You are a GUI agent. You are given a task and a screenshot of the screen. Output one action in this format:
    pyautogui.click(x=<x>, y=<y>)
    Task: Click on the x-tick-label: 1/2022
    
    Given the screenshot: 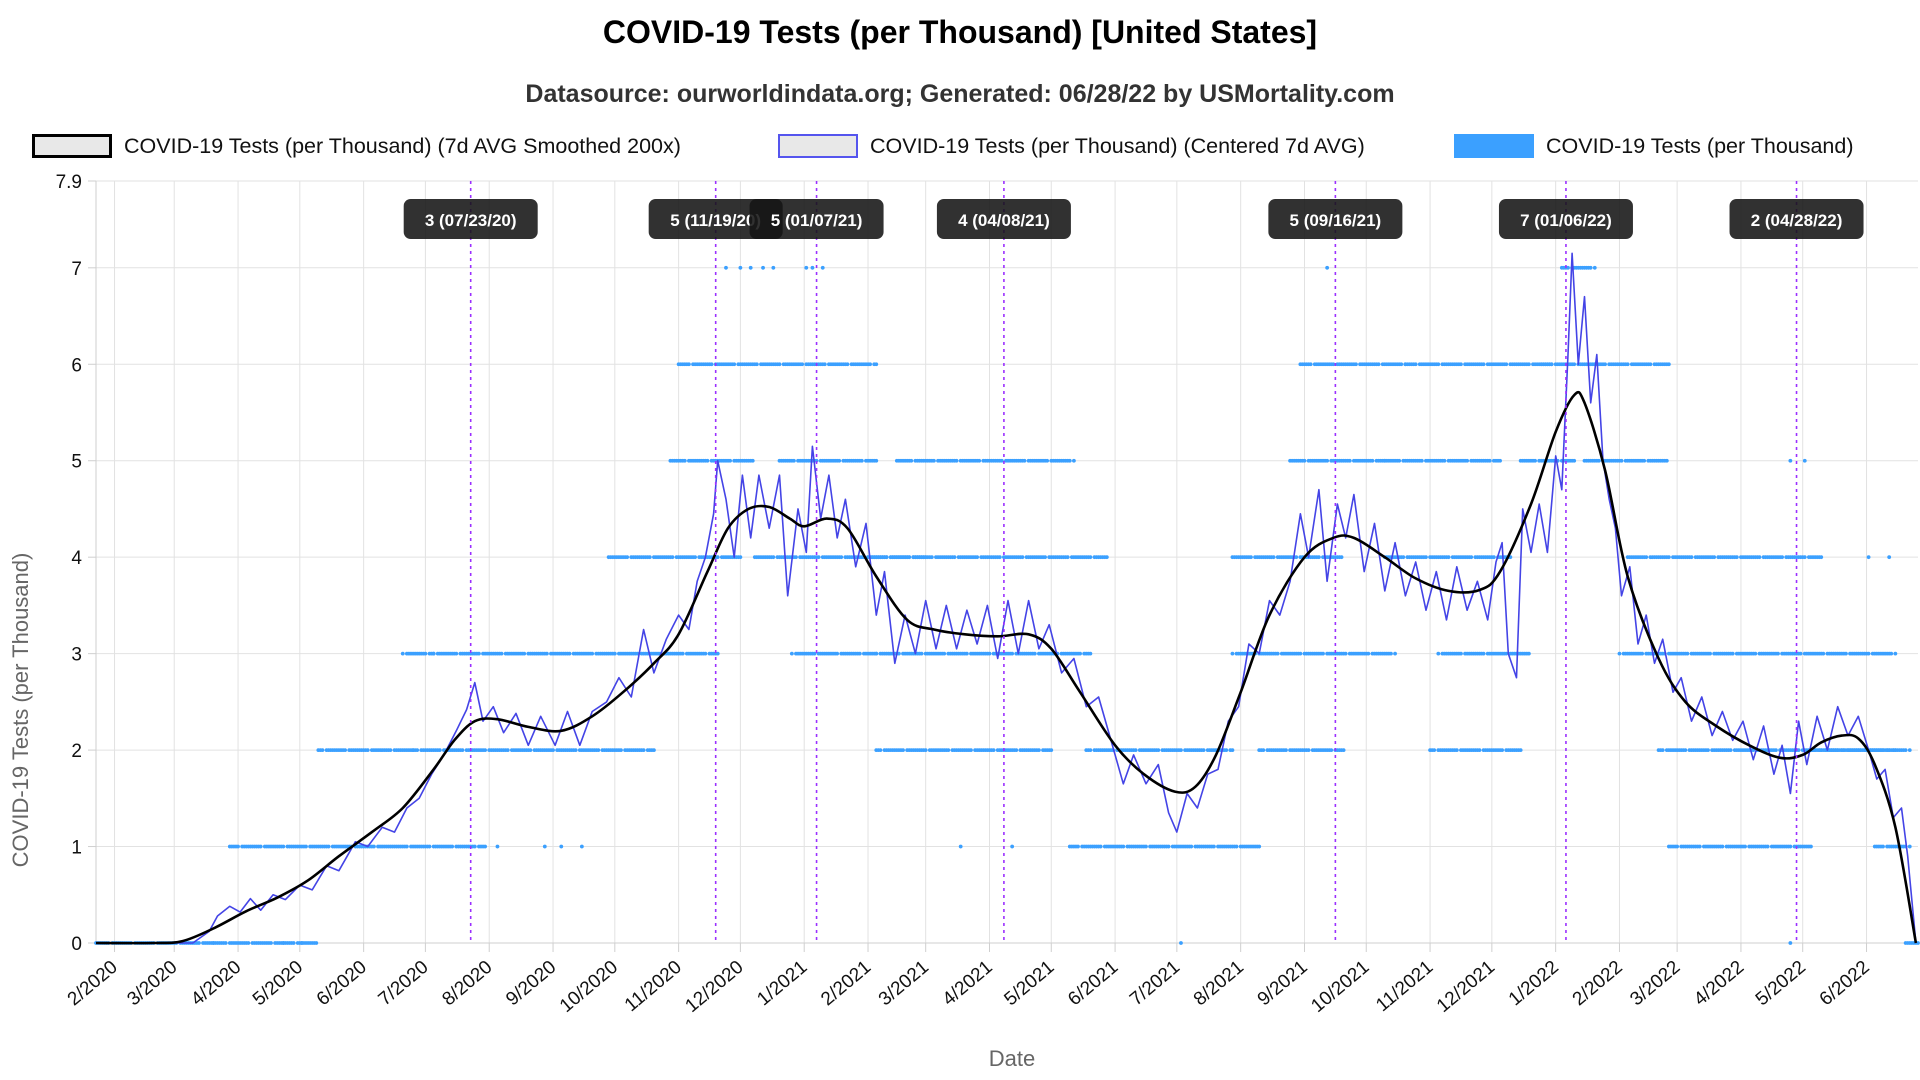 What is the action you would take?
    pyautogui.click(x=1534, y=983)
    